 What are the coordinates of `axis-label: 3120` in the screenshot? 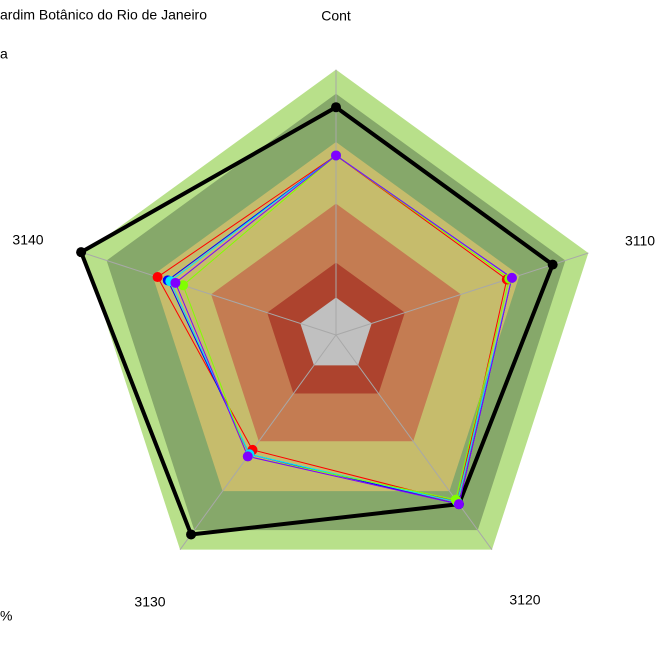 It's located at (524, 600).